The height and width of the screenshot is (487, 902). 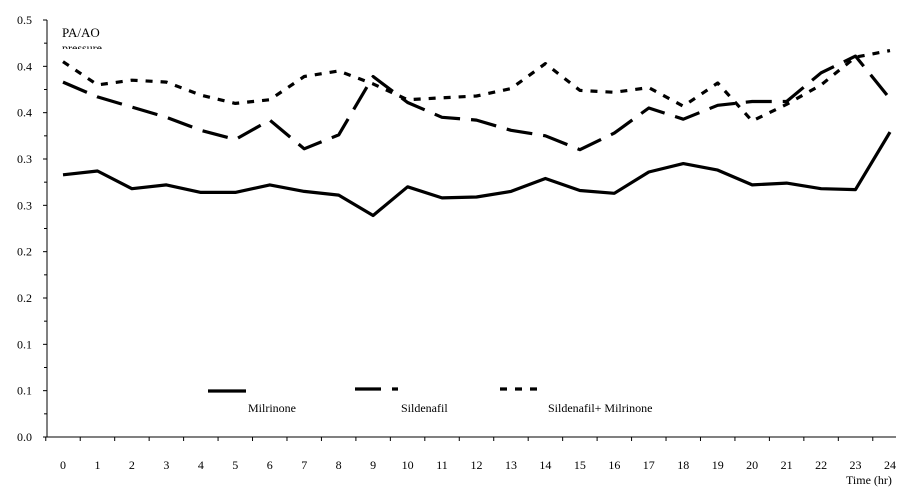 I want to click on x-tick-label: 18, so click(x=683, y=465).